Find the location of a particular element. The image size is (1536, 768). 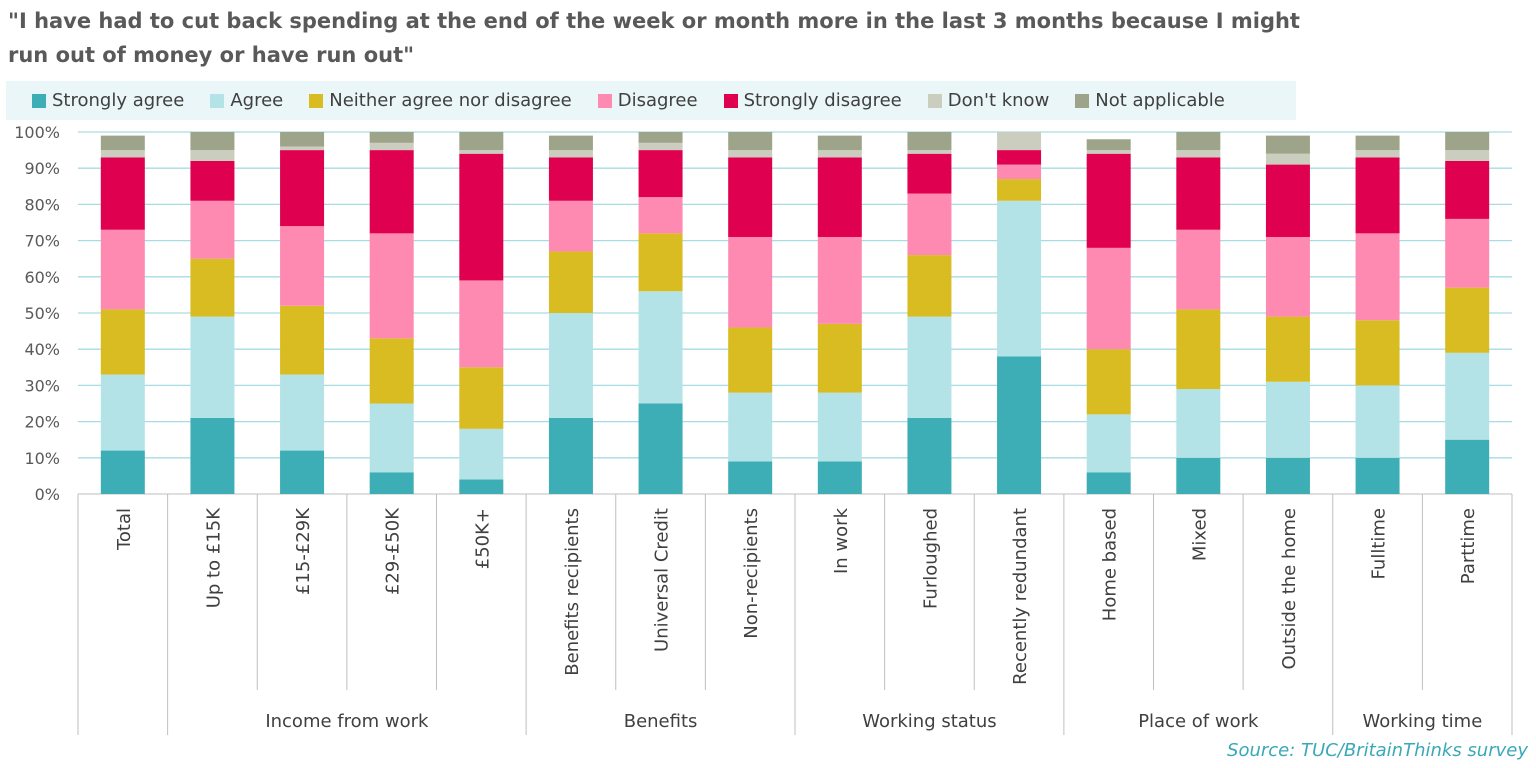

legend-item: Strongly disagree is located at coordinates (812, 100).